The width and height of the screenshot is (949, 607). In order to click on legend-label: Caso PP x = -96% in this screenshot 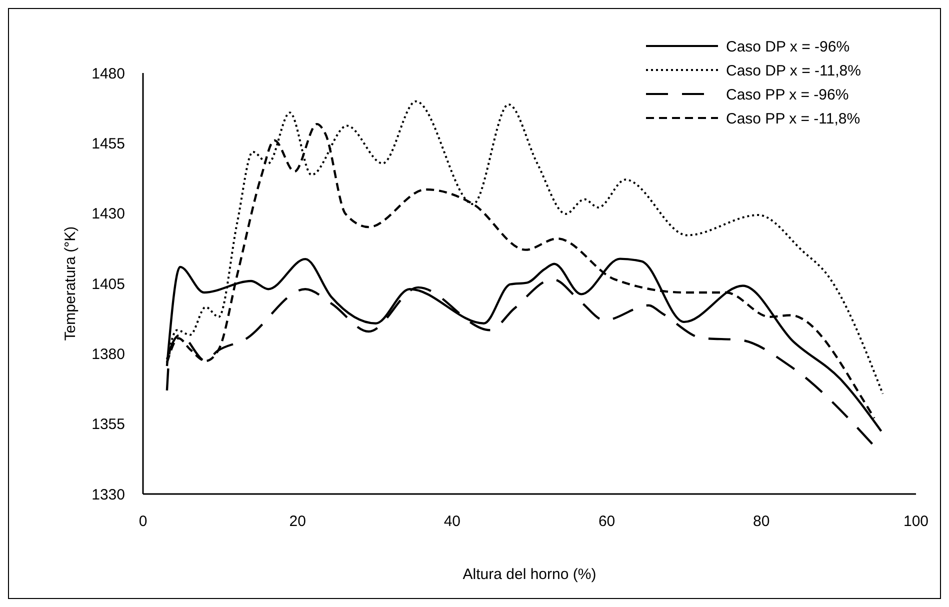, I will do `click(787, 95)`.